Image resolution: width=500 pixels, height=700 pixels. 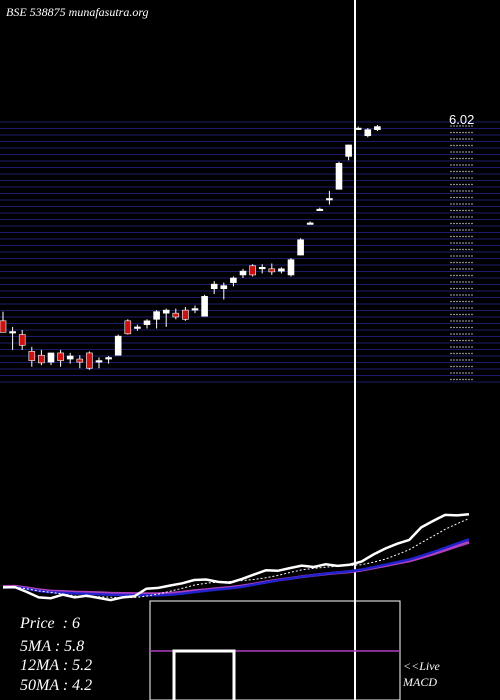 What do you see at coordinates (56, 665) in the screenshot?
I see `stat-12ma: 12MA : 5.2` at bounding box center [56, 665].